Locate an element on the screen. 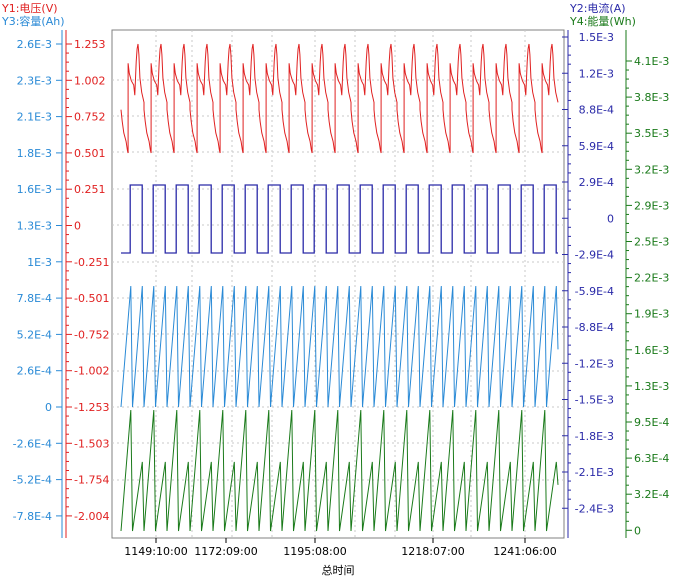  y1-tick-label: -1.503 is located at coordinates (91, 443).